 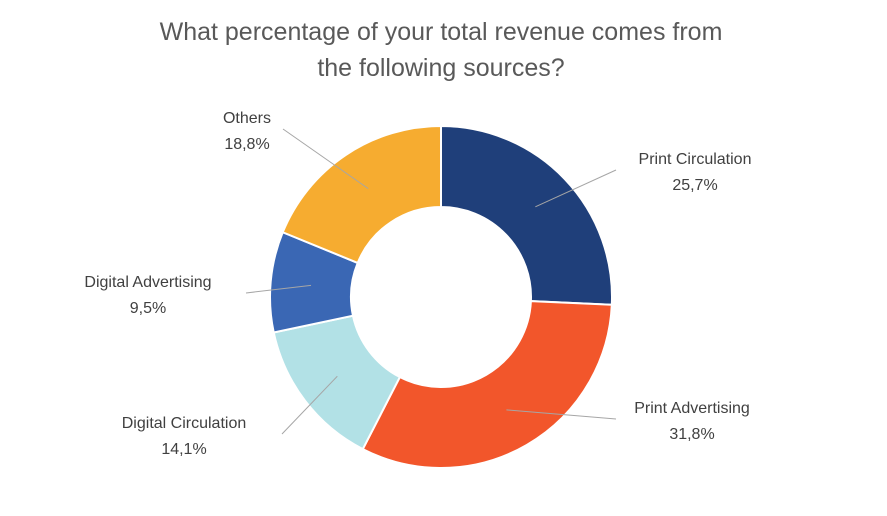 What do you see at coordinates (246, 144) in the screenshot?
I see `slice-label-value: 18,8%` at bounding box center [246, 144].